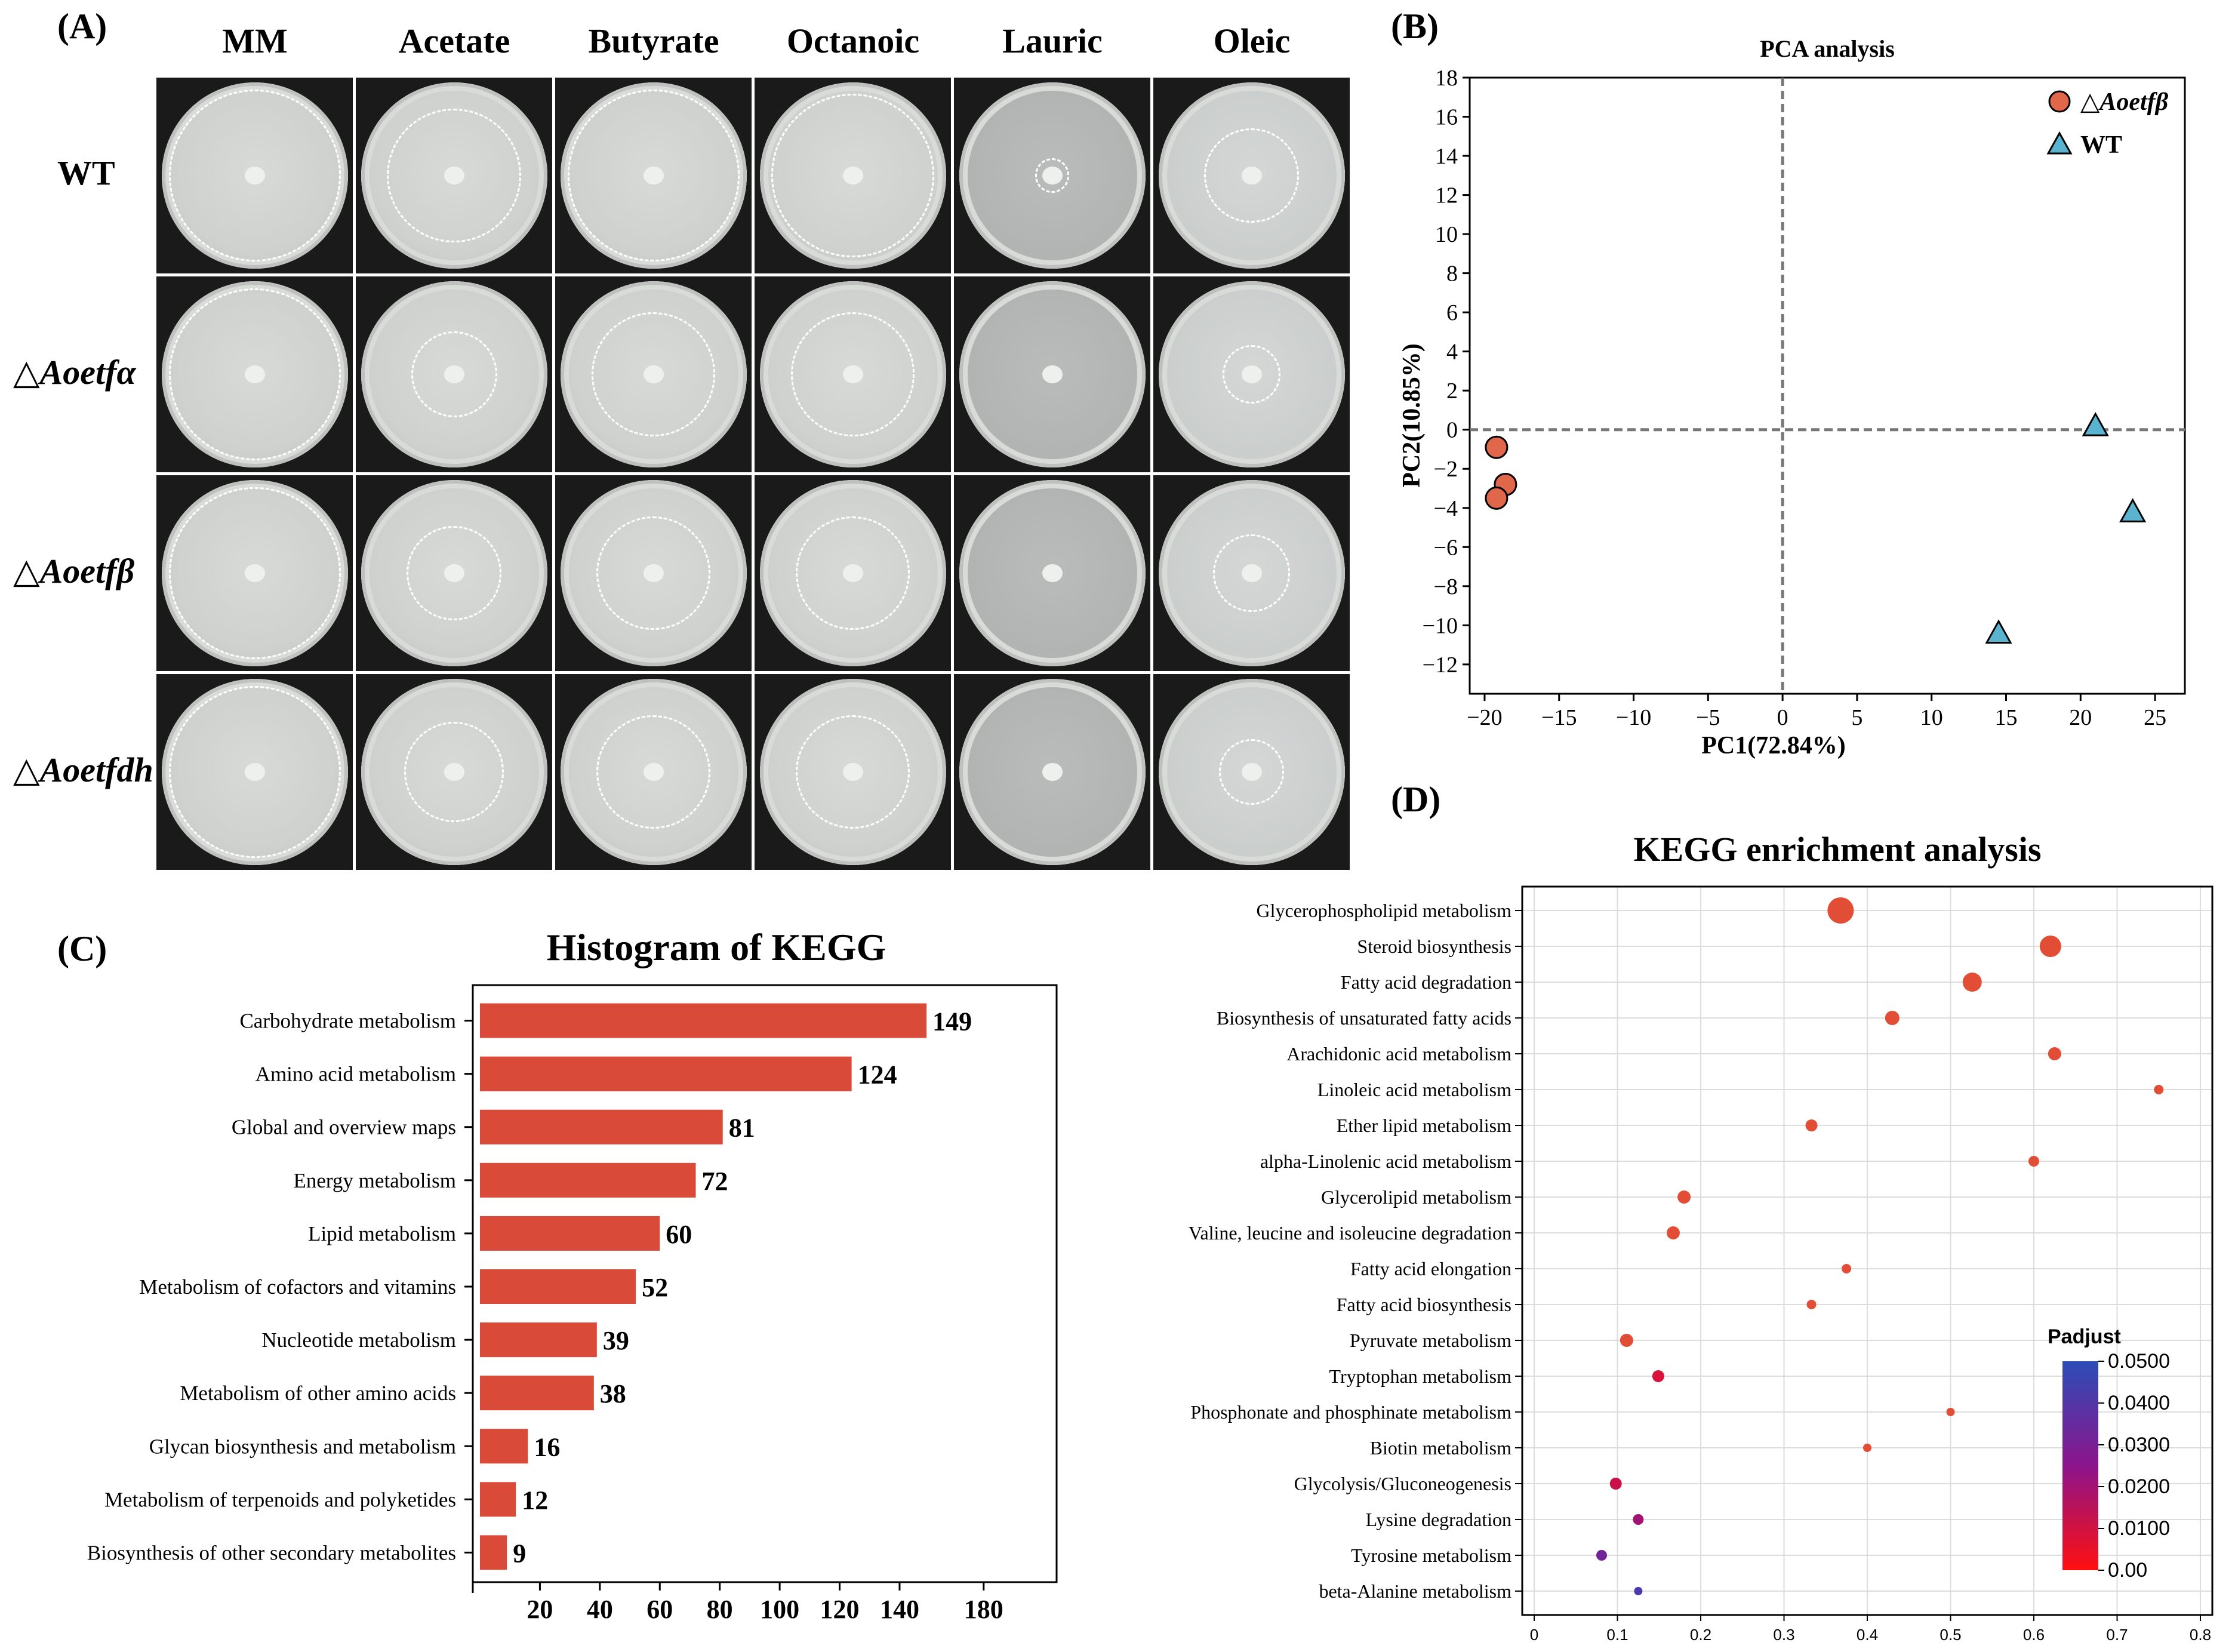 The height and width of the screenshot is (1652, 2235). I want to click on plate-column-header: Acetate, so click(454, 40).